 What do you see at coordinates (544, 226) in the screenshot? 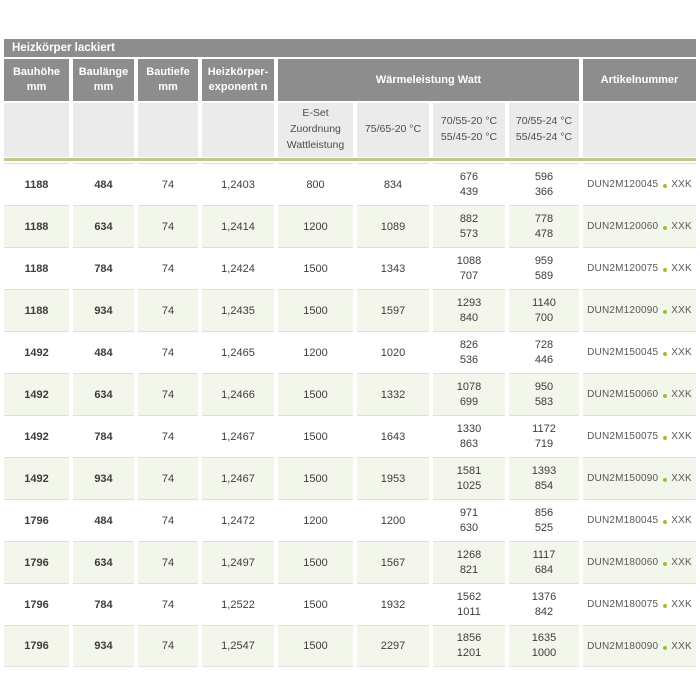
I see `cell-watt-7055-24: 778 478` at bounding box center [544, 226].